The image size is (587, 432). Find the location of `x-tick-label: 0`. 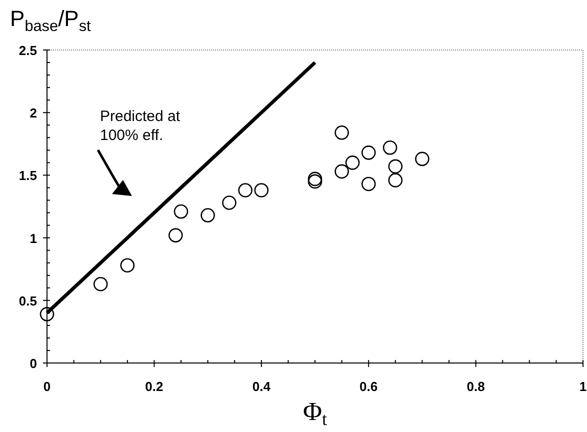

x-tick-label: 0 is located at coordinates (47, 386).